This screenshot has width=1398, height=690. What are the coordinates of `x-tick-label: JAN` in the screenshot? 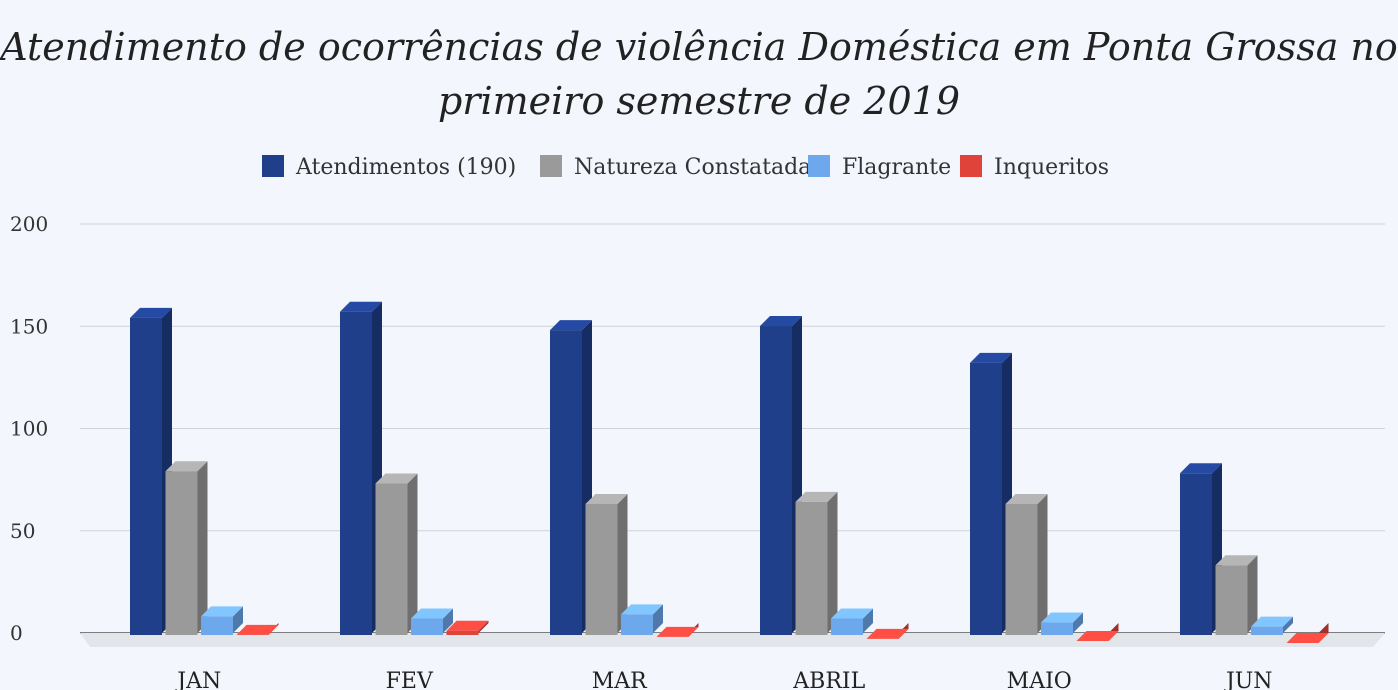 It's located at (198, 679).